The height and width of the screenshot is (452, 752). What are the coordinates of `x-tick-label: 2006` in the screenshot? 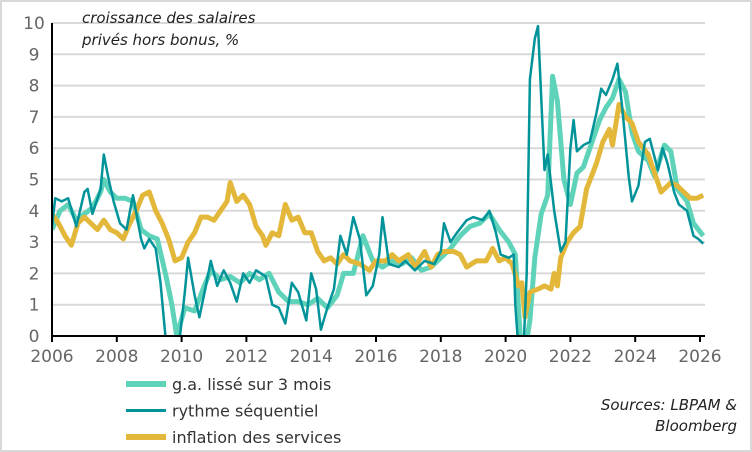 It's located at (51, 357).